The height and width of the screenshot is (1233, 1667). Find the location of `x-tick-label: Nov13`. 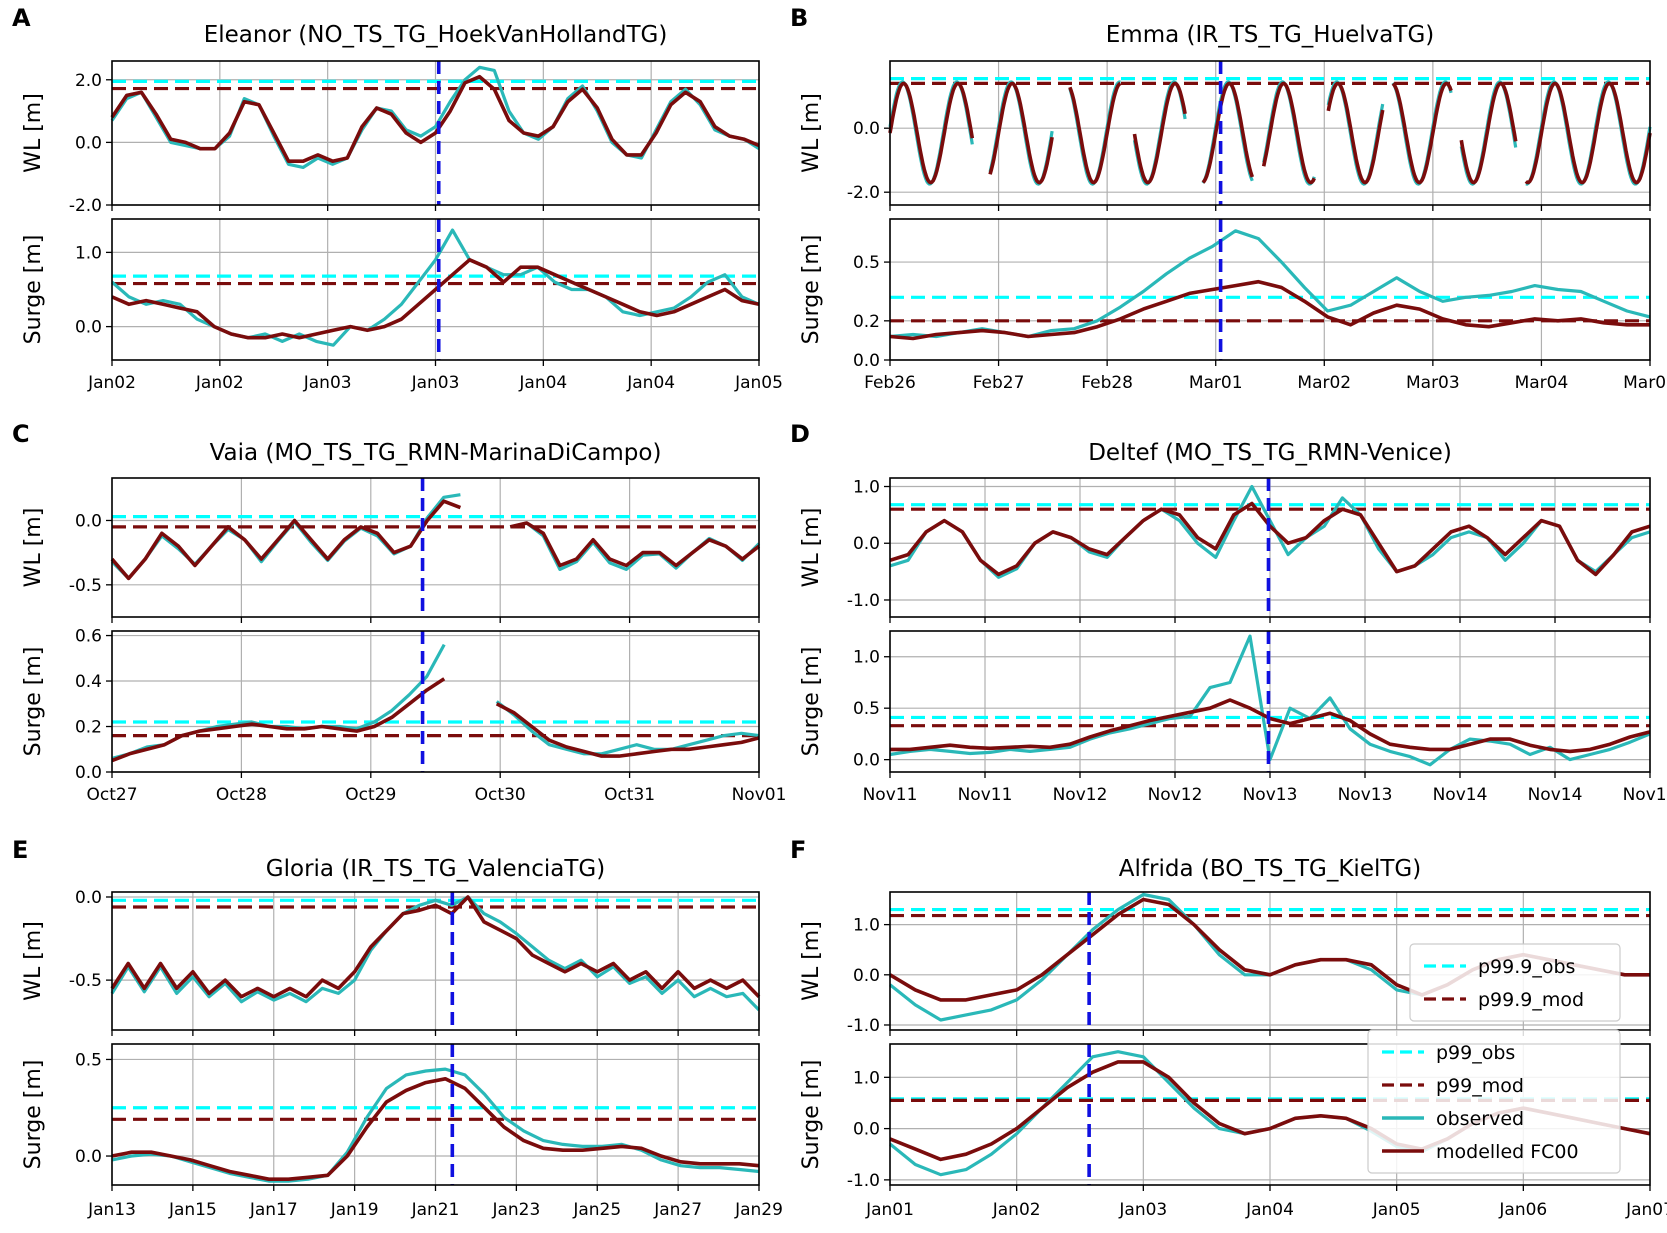

x-tick-label: Nov13 is located at coordinates (1365, 795).